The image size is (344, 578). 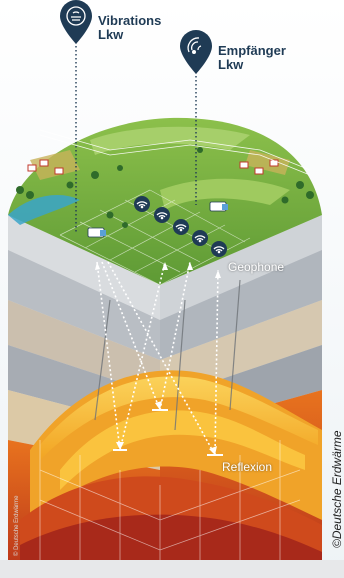 I want to click on credit-vertical: ©Deutsche Erdwärme, so click(x=337, y=489).